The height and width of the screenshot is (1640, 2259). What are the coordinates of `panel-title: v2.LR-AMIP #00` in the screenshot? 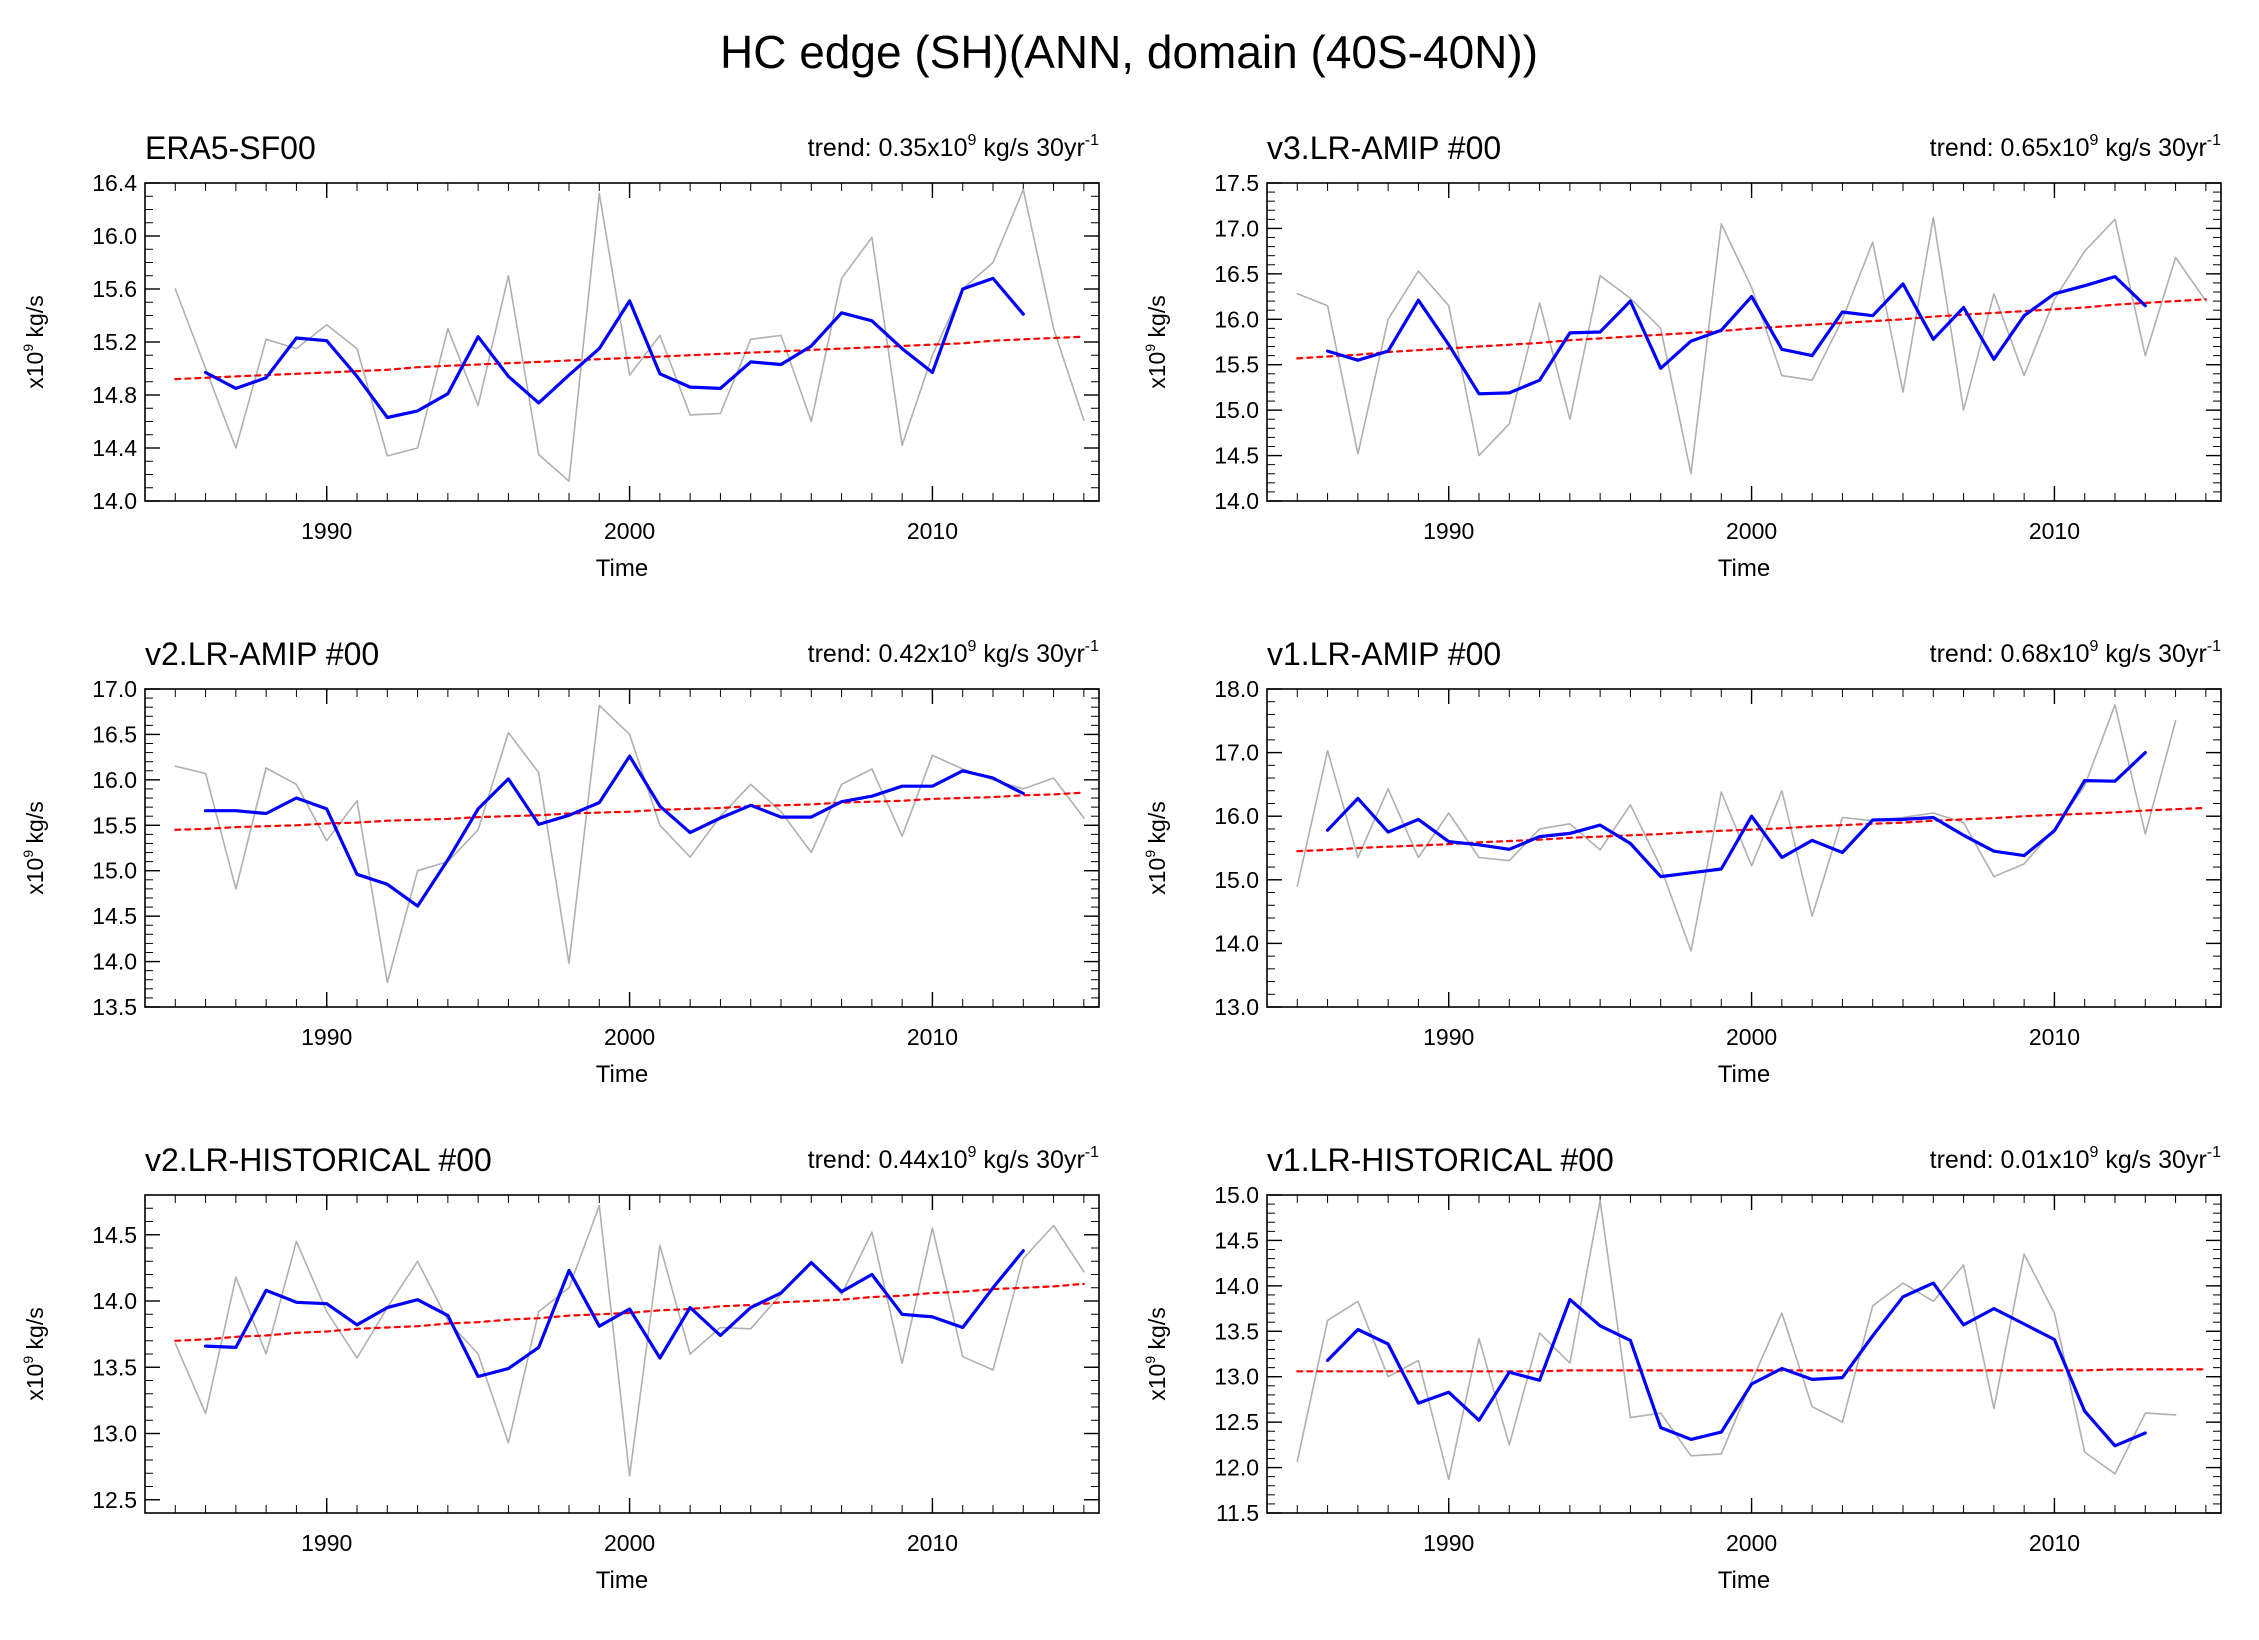 It's located at (262, 654).